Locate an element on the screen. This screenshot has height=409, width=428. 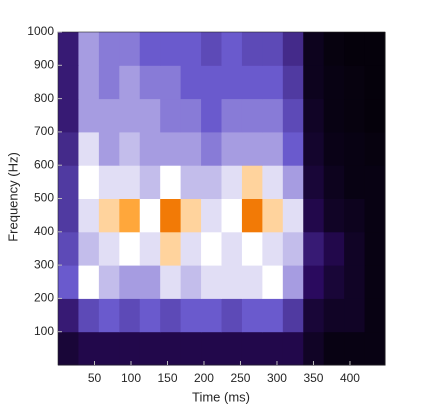
y-axis-label: Frequency (Hz) is located at coordinates (12, 197).